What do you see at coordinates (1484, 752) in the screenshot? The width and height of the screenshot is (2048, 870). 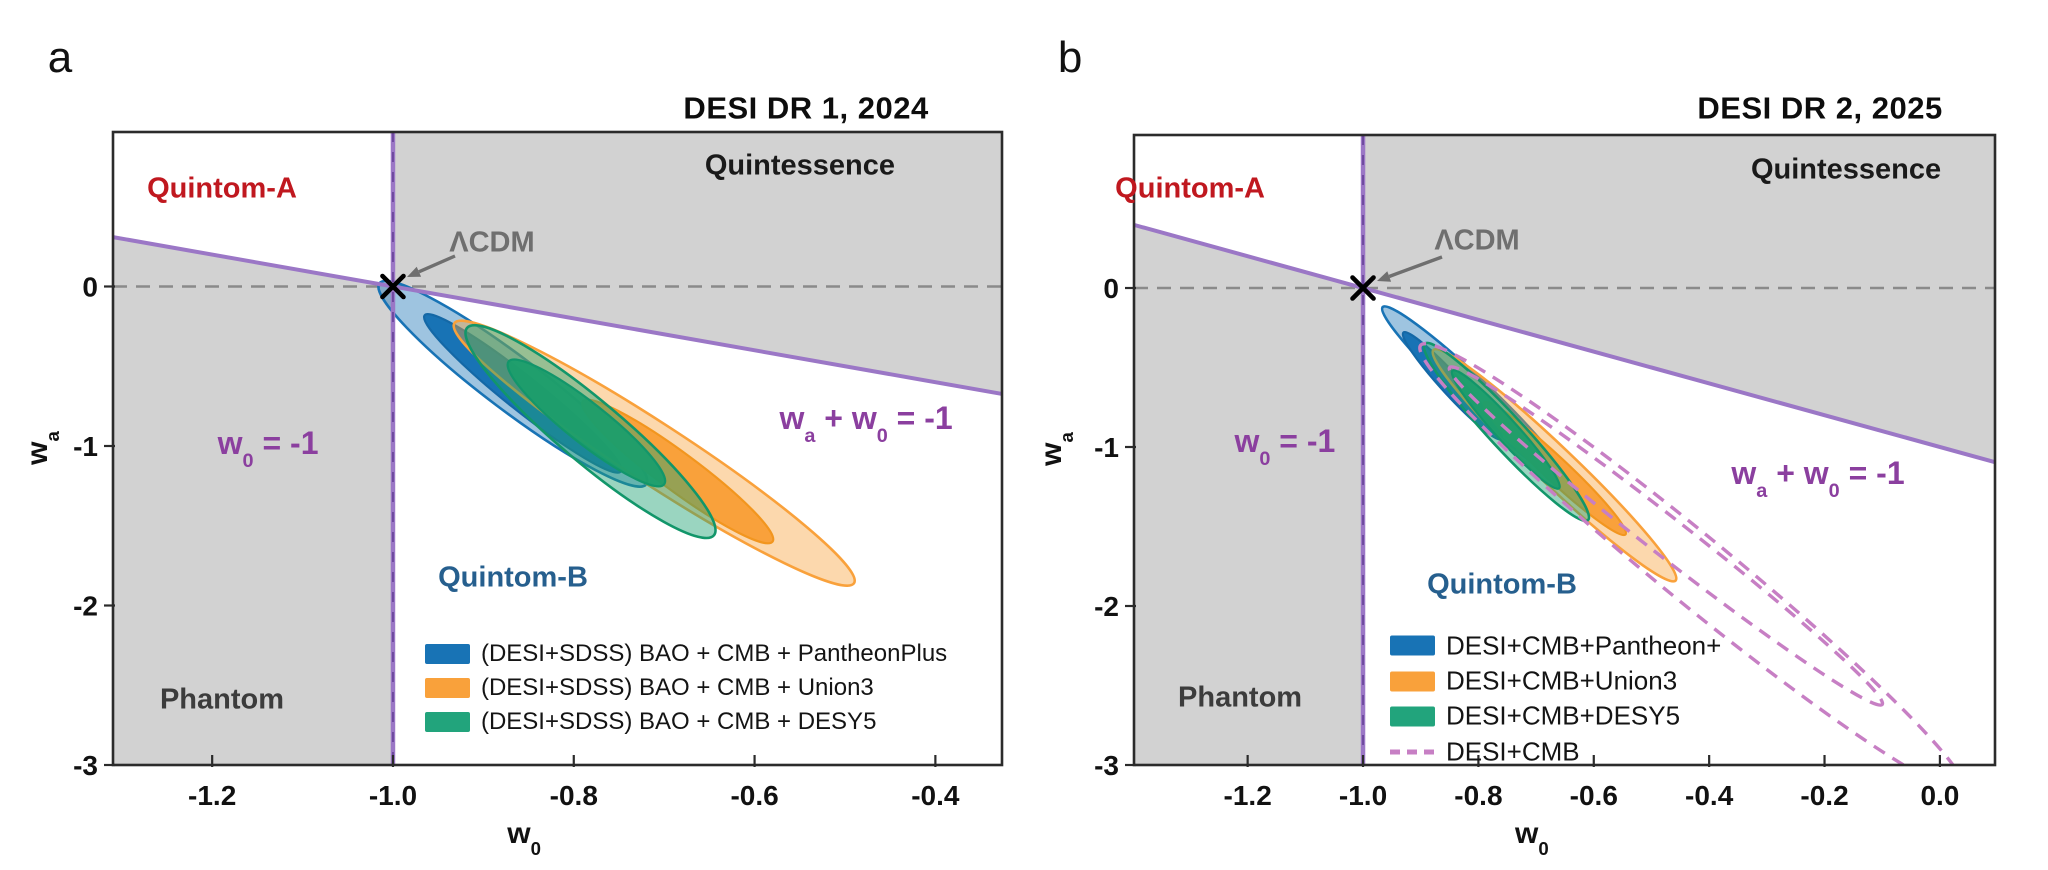 I see `legend-item-desi-cmb-b: DESI+CMB` at bounding box center [1484, 752].